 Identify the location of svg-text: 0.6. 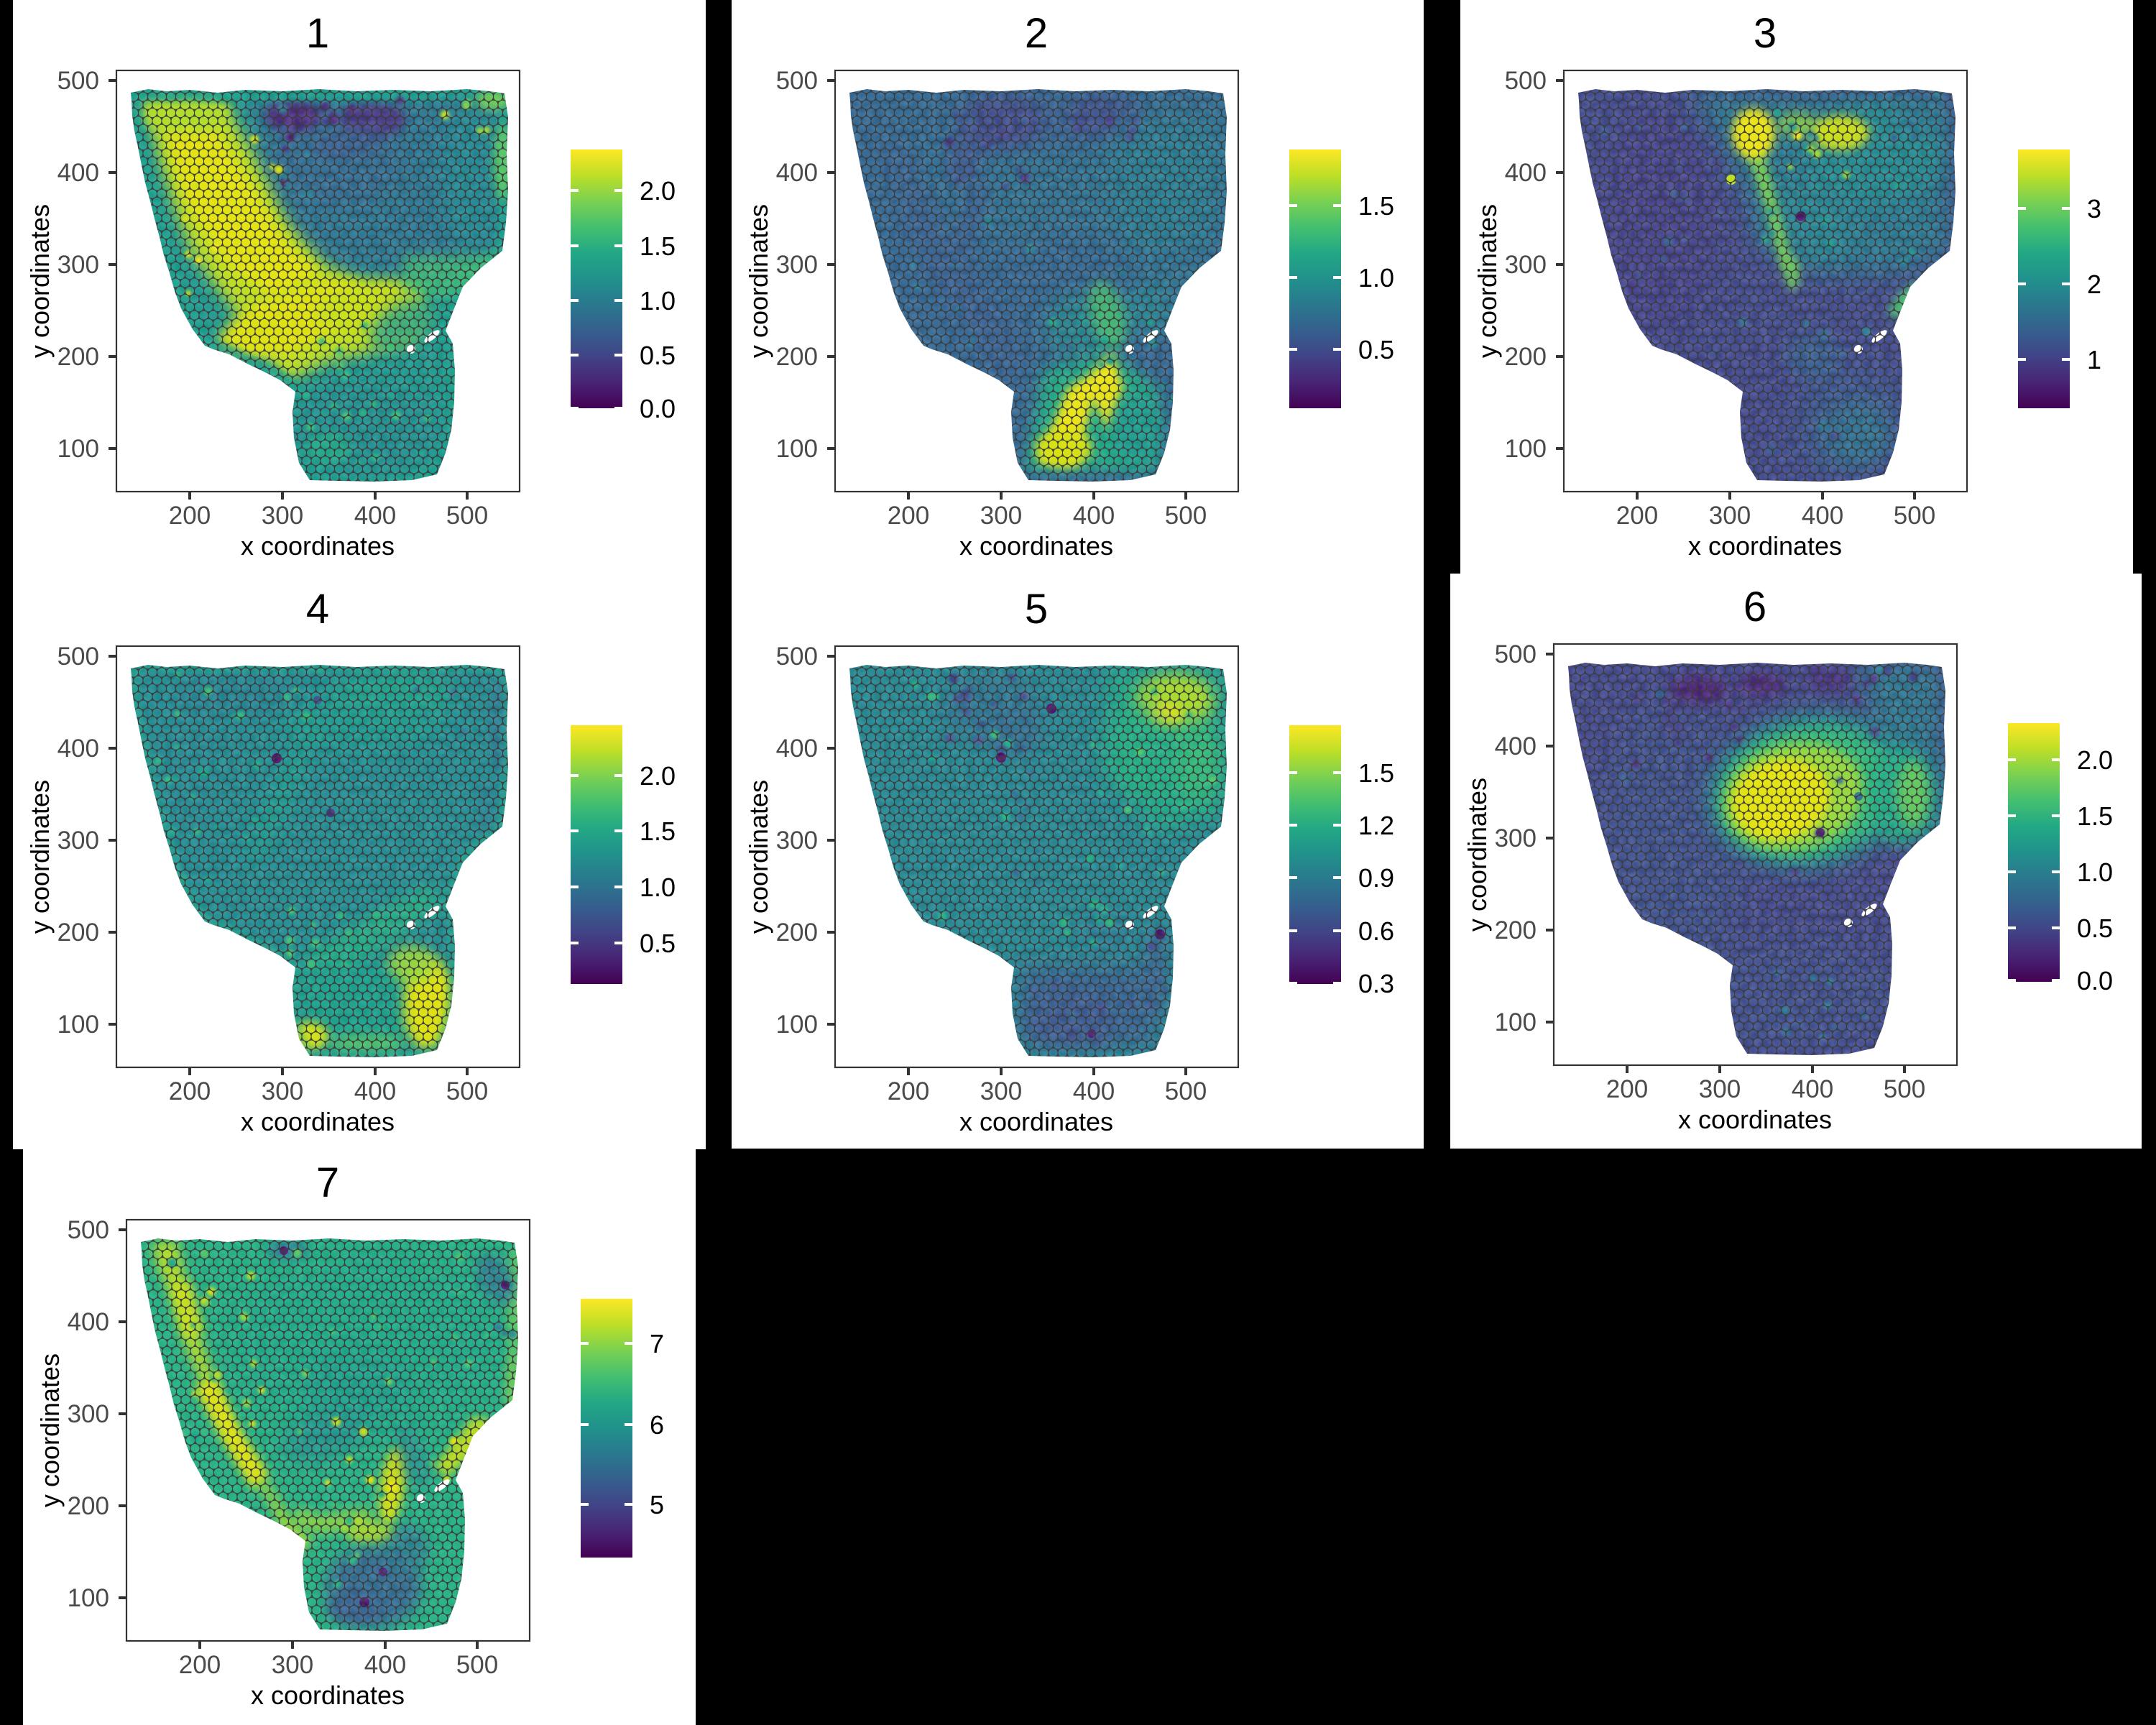
(1376, 931).